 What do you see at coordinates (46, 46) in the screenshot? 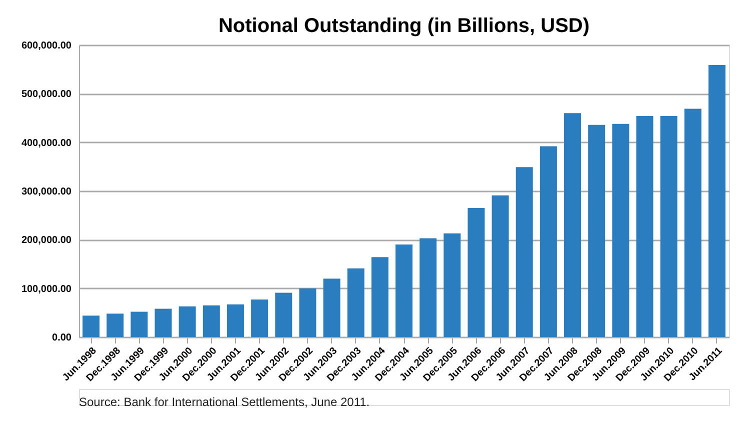
I see `y-tick-label: 600,000.00` at bounding box center [46, 46].